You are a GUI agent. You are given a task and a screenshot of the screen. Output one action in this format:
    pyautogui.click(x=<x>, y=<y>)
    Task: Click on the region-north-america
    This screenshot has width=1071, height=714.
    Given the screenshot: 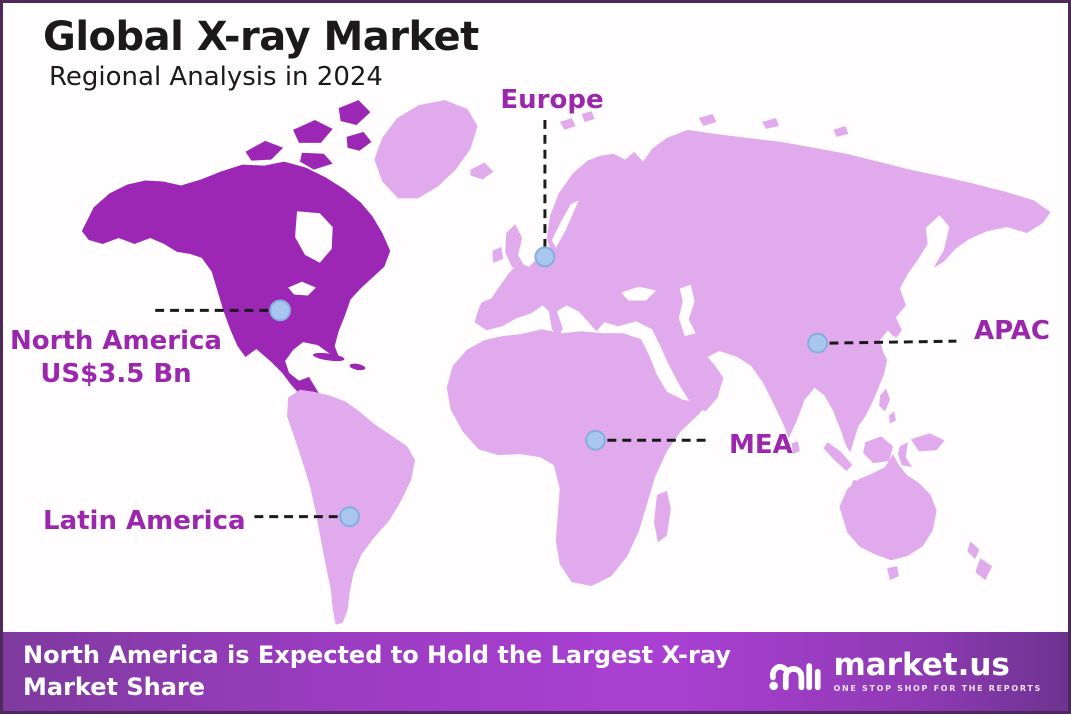 What is the action you would take?
    pyautogui.click(x=236, y=255)
    